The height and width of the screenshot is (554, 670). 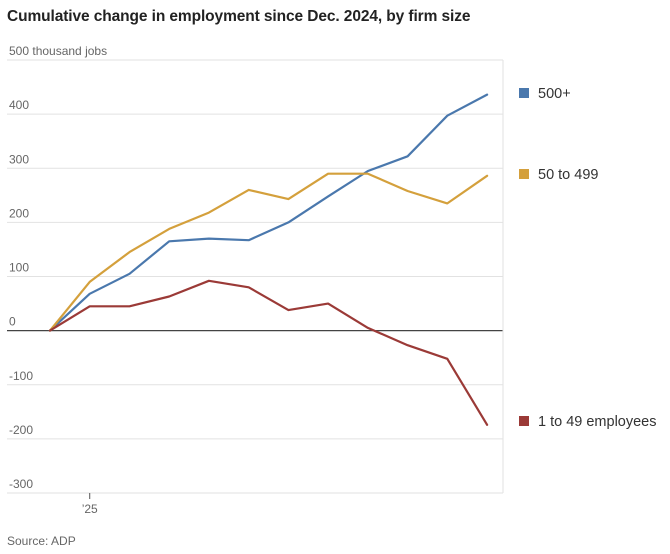 What do you see at coordinates (554, 94) in the screenshot?
I see `legend-label: 500+` at bounding box center [554, 94].